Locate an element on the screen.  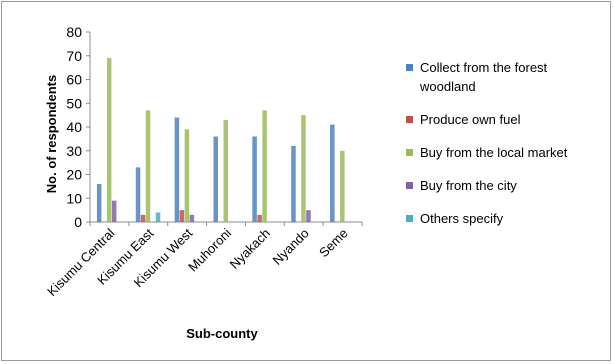
legend-item: Buy from the city is located at coordinates (506, 185).